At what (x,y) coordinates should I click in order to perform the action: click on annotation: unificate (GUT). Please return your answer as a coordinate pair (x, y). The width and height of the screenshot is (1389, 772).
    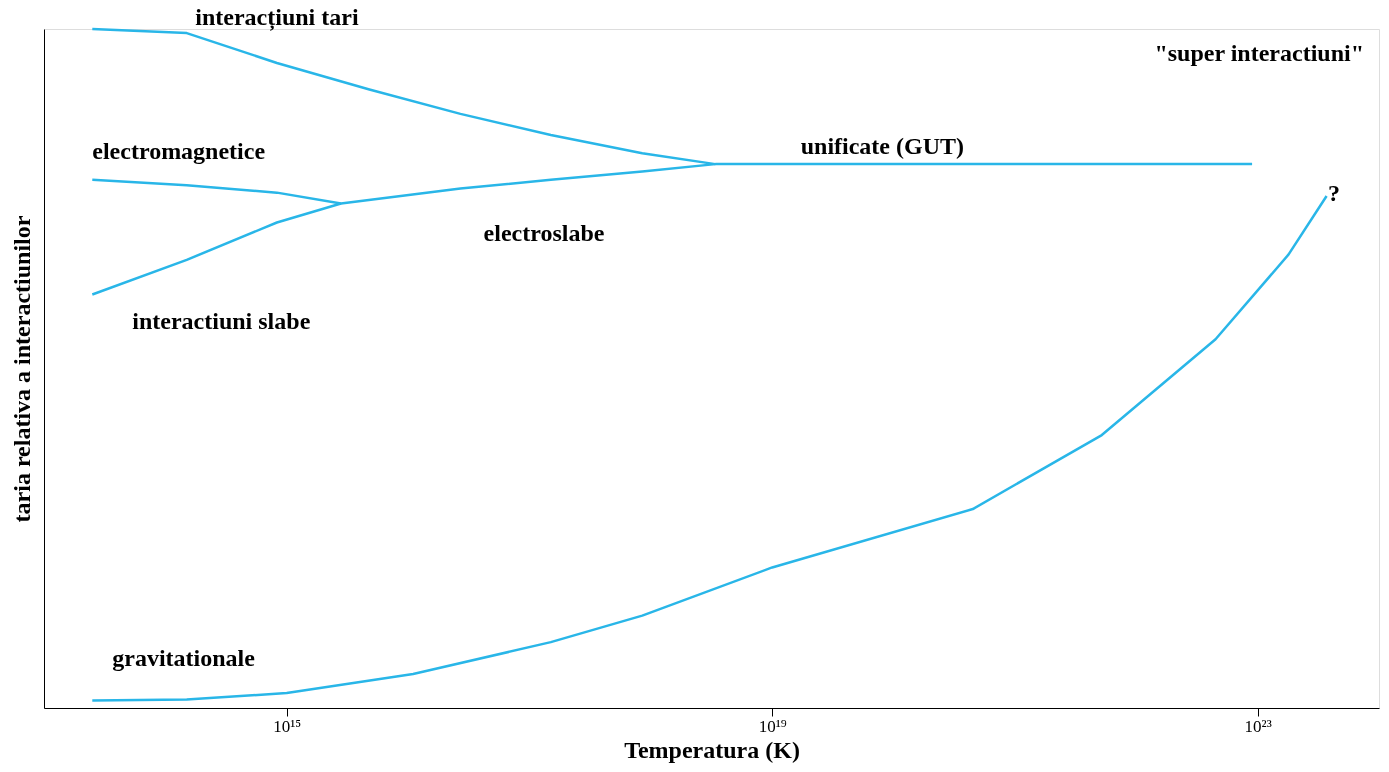
    Looking at the image, I should click on (882, 146).